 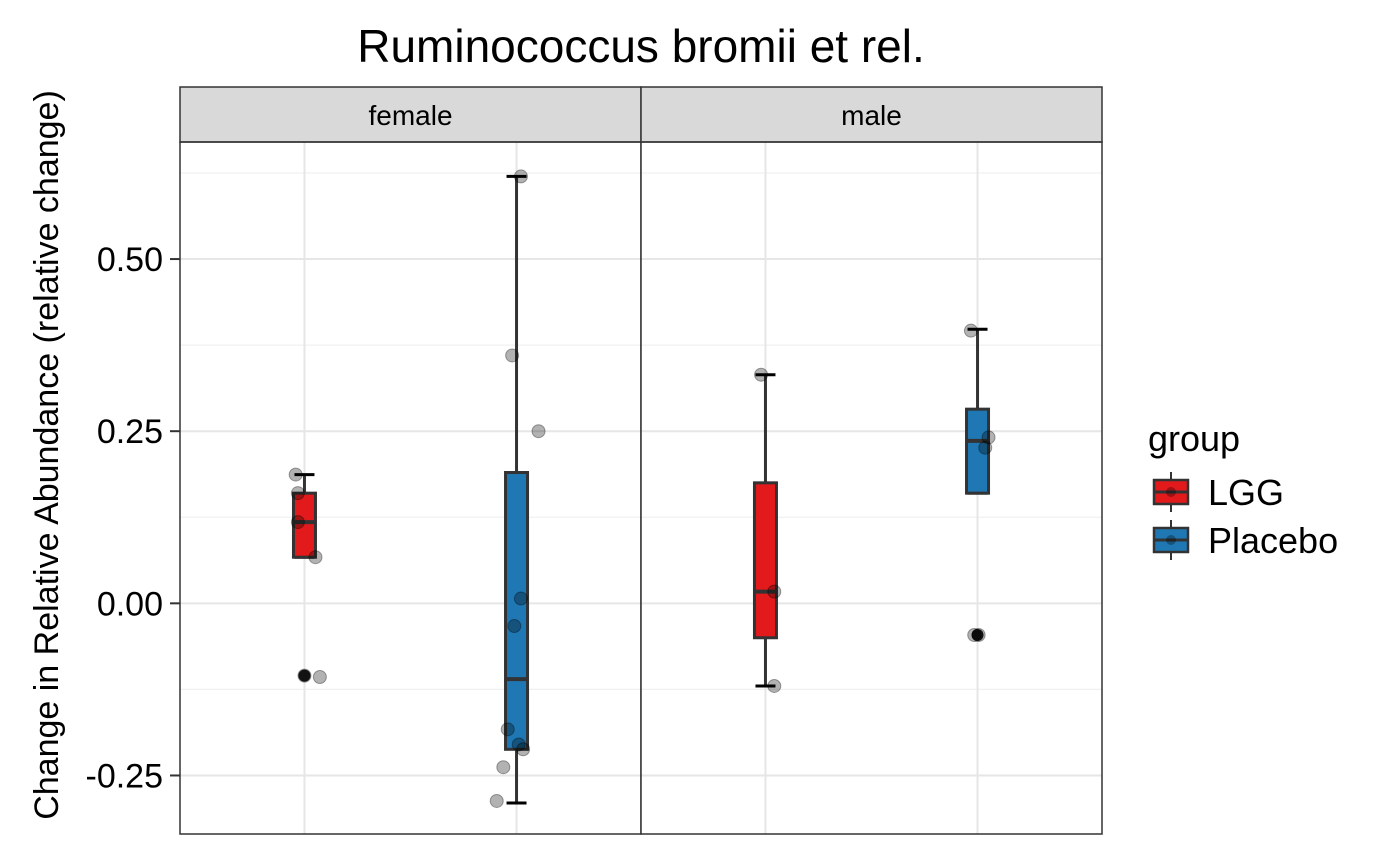 I want to click on y-tick-label: 0.00, so click(x=130, y=604).